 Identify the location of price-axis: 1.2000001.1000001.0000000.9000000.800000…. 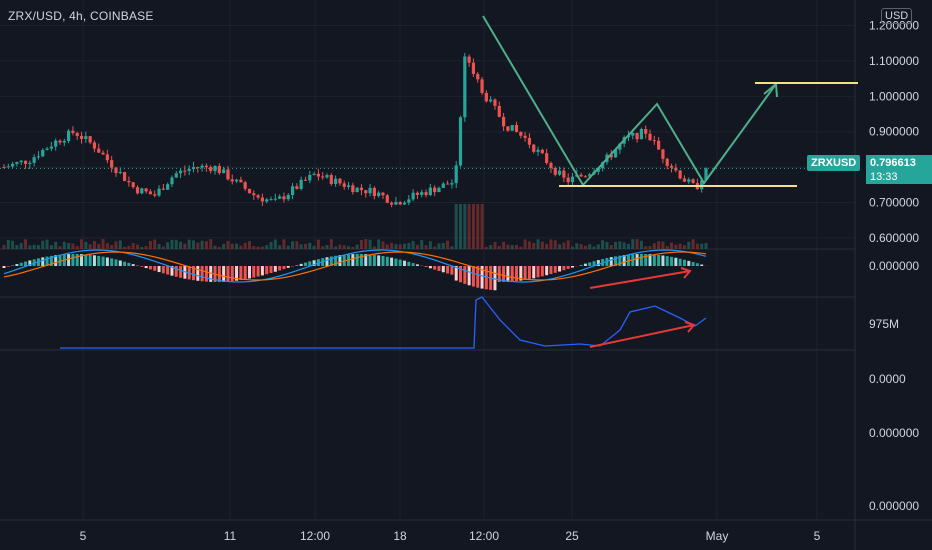
(894, 266).